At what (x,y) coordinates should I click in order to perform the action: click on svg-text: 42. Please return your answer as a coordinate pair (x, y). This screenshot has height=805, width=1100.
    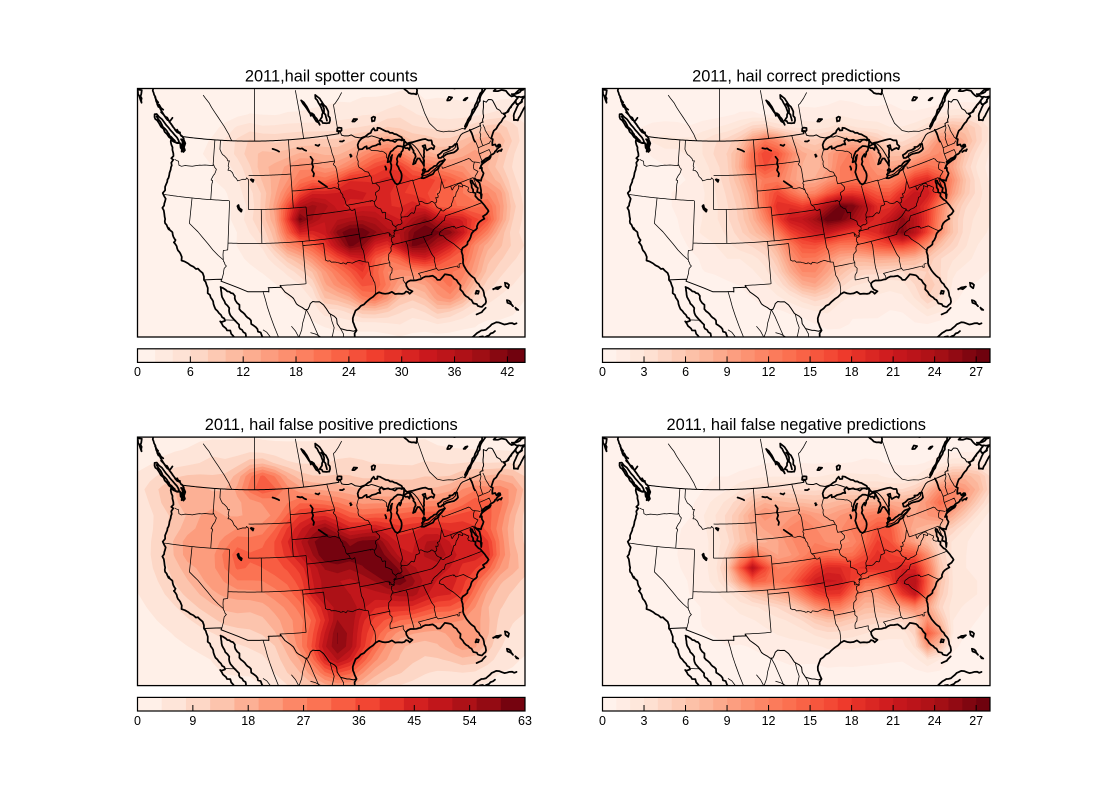
    Looking at the image, I should click on (507, 372).